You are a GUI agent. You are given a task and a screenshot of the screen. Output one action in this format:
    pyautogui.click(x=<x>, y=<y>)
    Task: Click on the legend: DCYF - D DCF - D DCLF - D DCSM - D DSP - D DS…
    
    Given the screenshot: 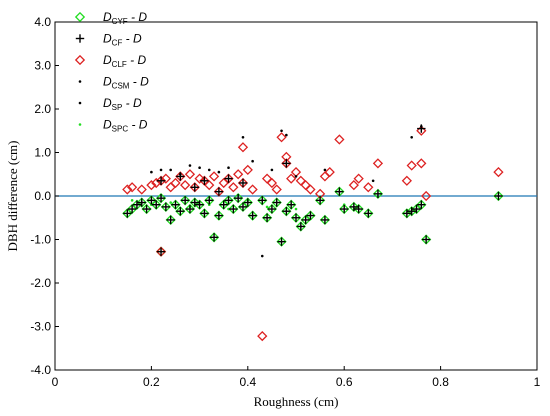 What is the action you would take?
    pyautogui.click(x=111, y=72)
    